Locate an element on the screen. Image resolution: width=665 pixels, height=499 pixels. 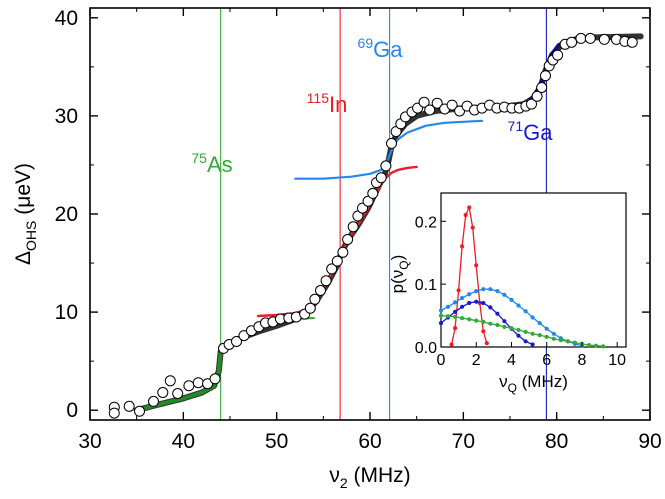
inset-x-title: νQ (MHz) is located at coordinates (533, 383).